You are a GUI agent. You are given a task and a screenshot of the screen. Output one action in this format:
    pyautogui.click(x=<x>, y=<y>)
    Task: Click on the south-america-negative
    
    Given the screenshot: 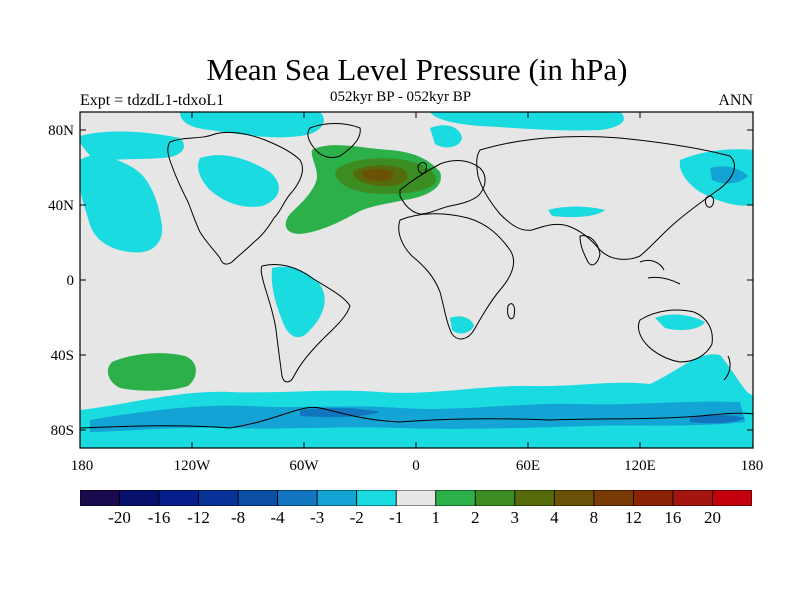 What is the action you would take?
    pyautogui.click(x=298, y=302)
    